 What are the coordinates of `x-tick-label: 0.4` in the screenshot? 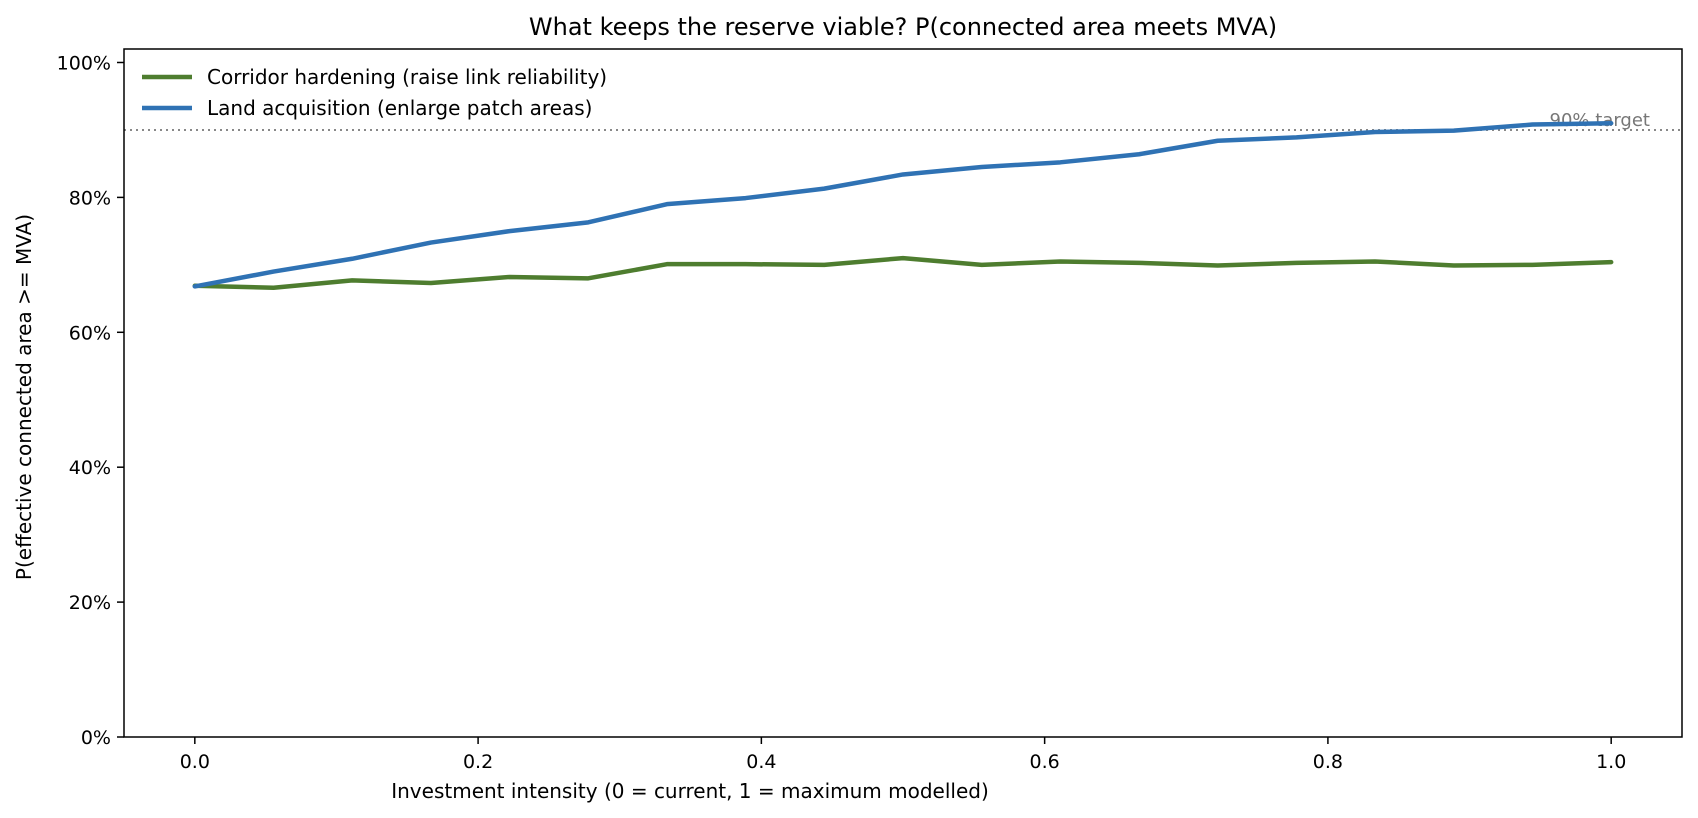 It's located at (761, 762).